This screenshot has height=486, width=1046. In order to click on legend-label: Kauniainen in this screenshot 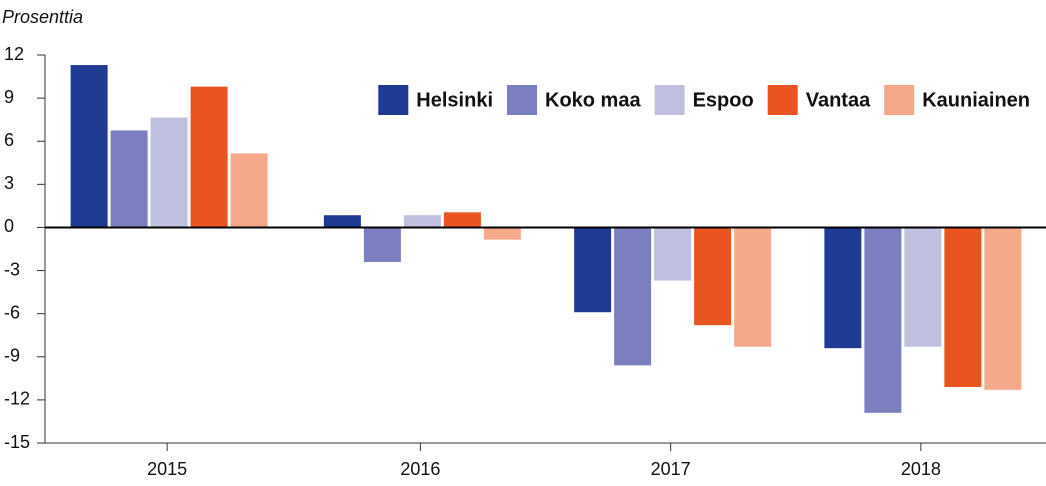, I will do `click(976, 100)`.